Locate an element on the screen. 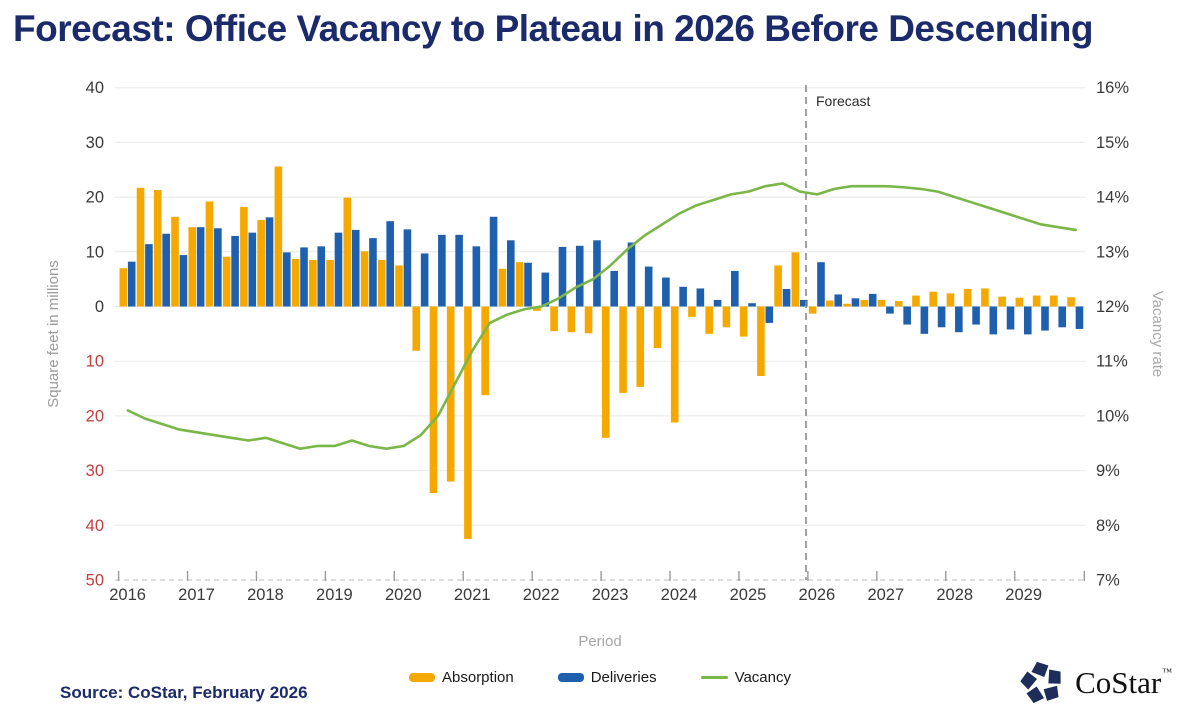 Image resolution: width=1200 pixels, height=718 pixels. x-label-2026: 2026 is located at coordinates (817, 595).